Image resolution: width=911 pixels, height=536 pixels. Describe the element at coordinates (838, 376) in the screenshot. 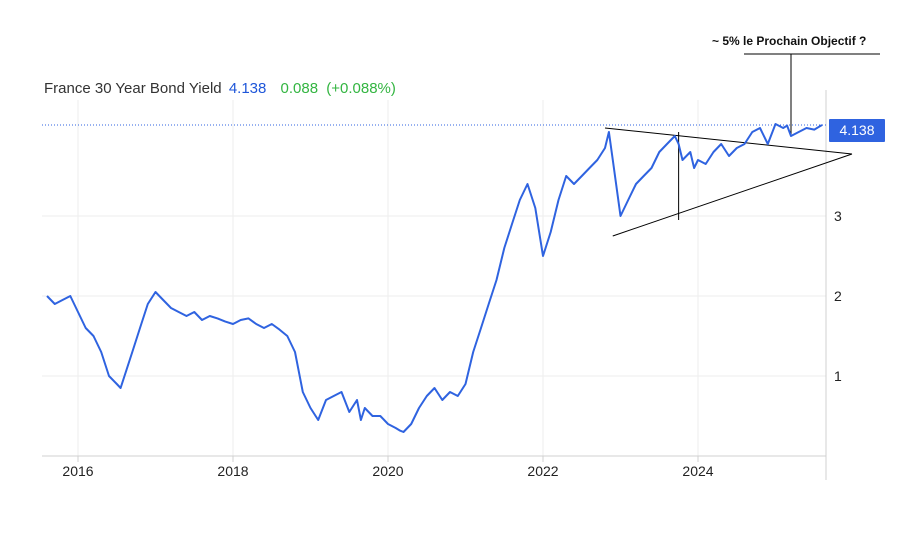

I see `y-tick-label: 1` at that location.